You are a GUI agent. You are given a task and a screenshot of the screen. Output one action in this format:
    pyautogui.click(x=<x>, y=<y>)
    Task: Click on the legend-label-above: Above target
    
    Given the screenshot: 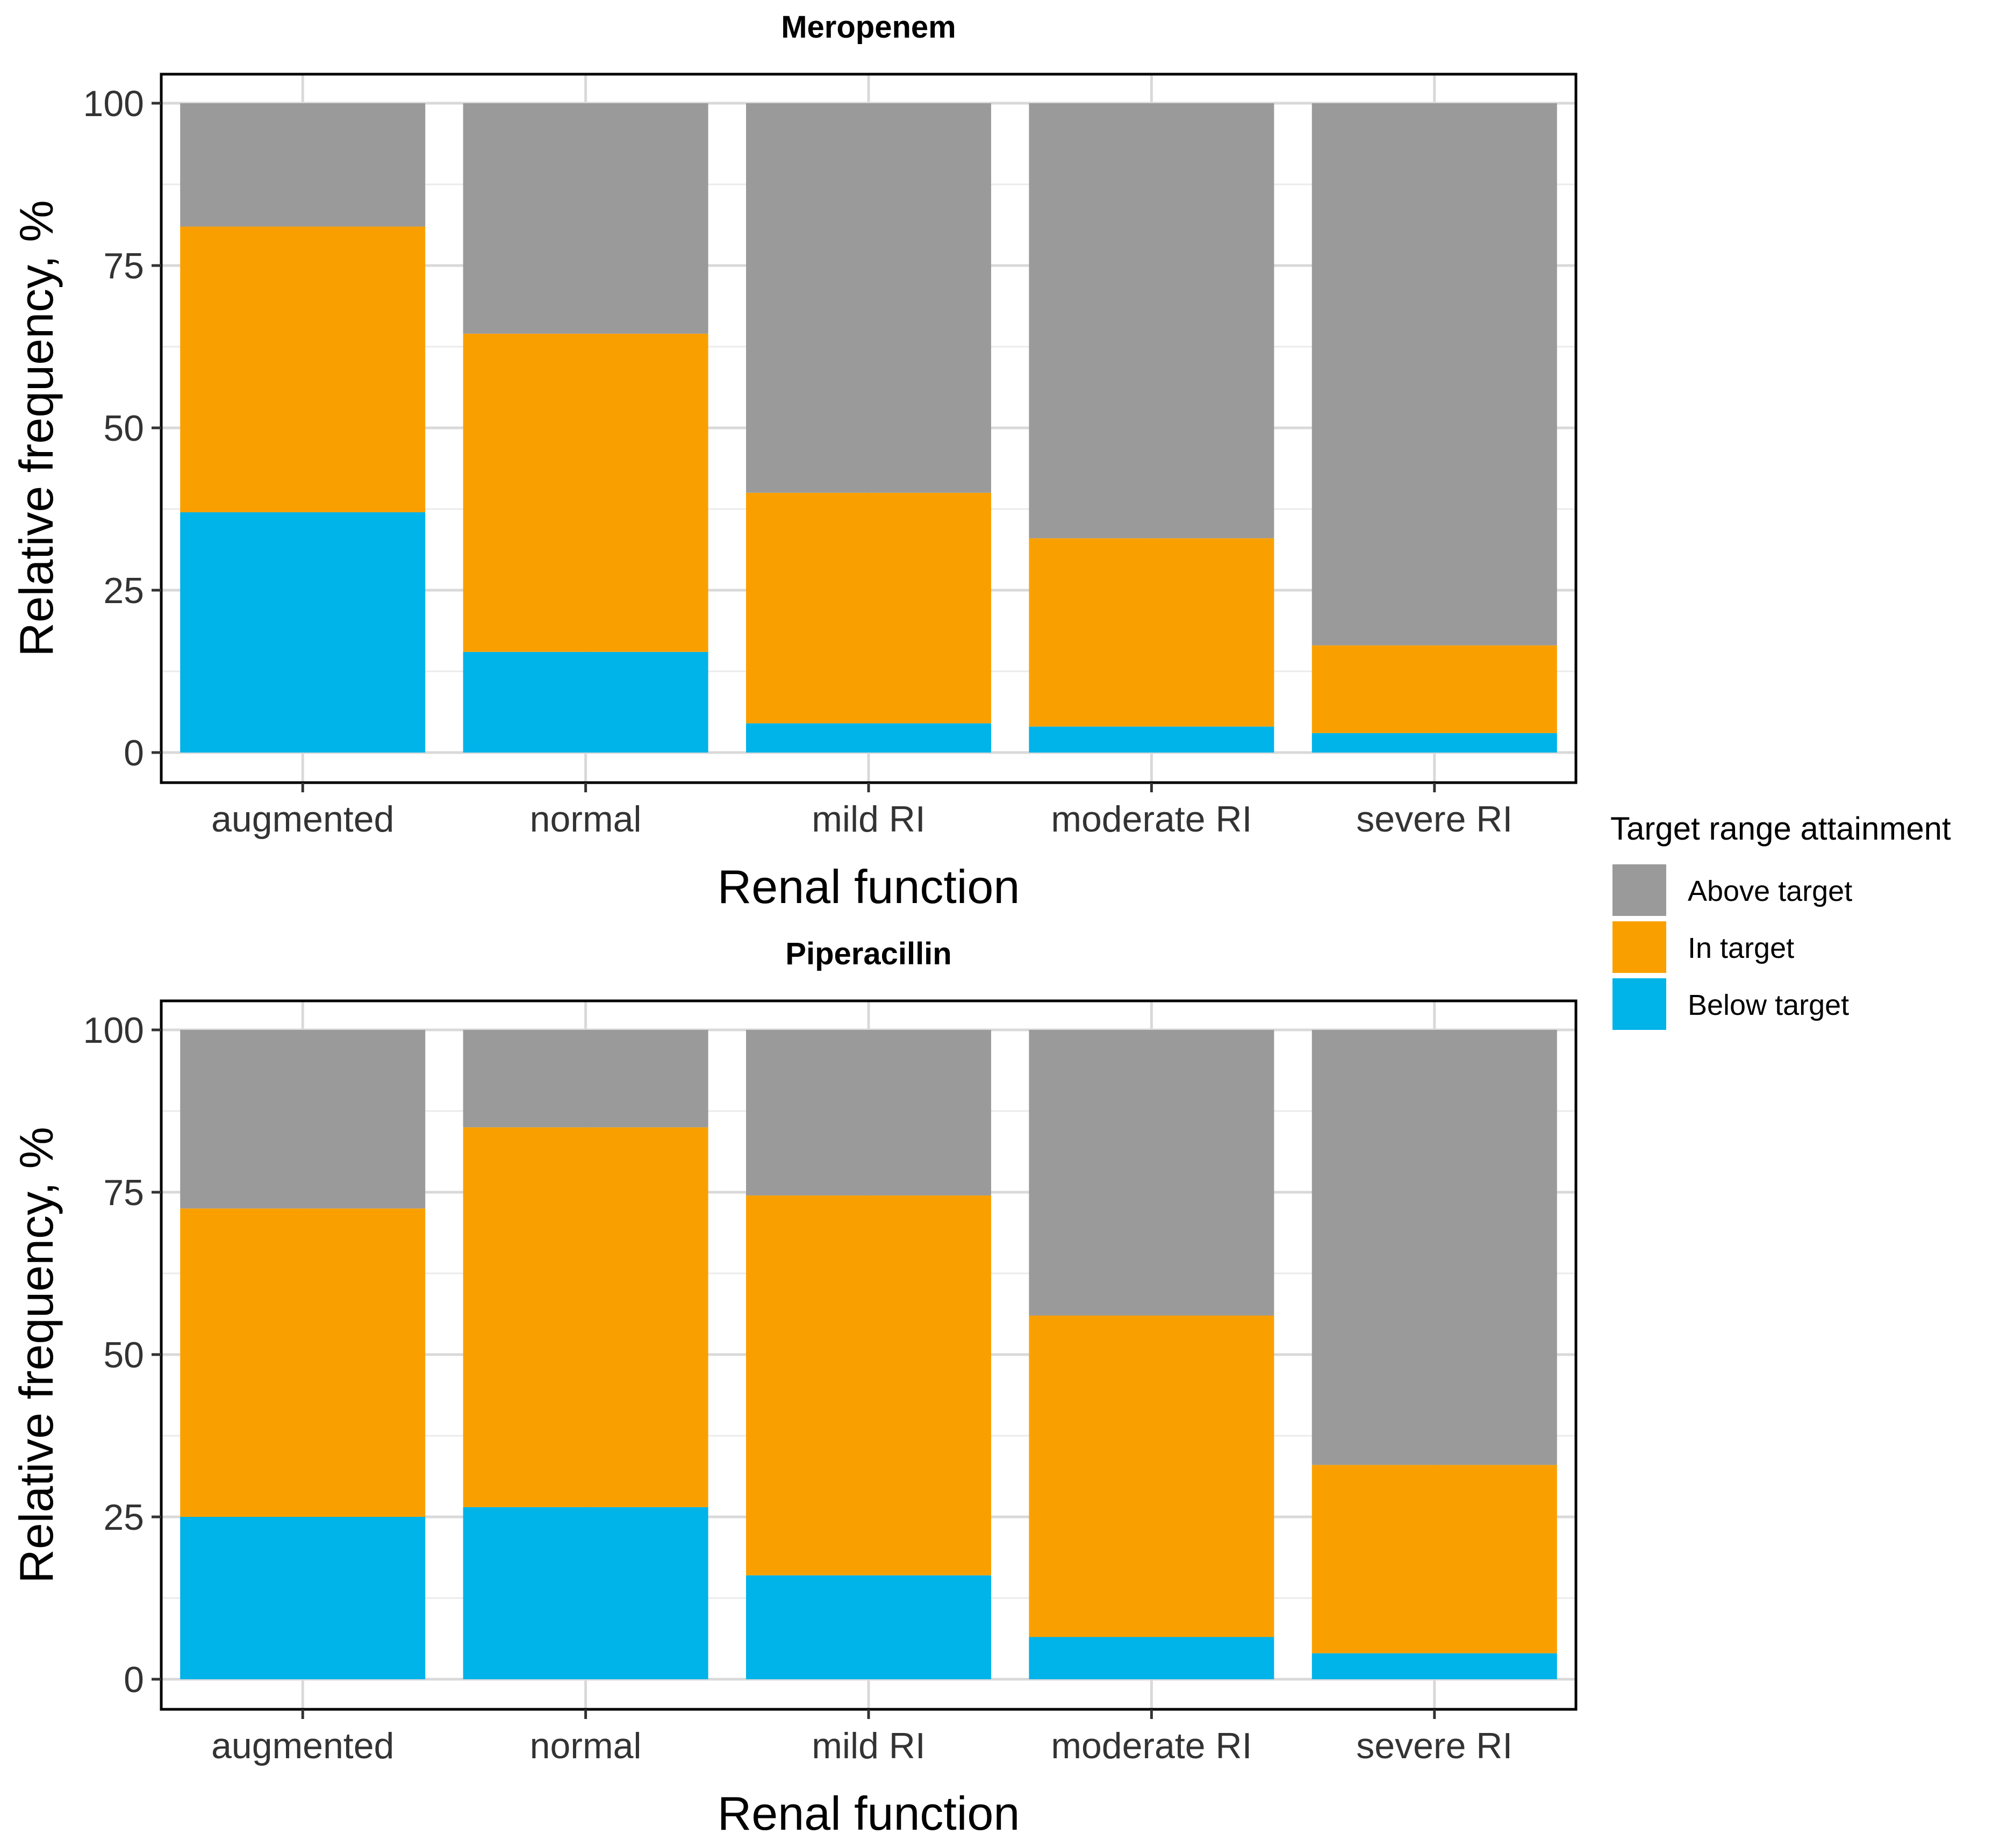 What is the action you would take?
    pyautogui.click(x=1770, y=891)
    